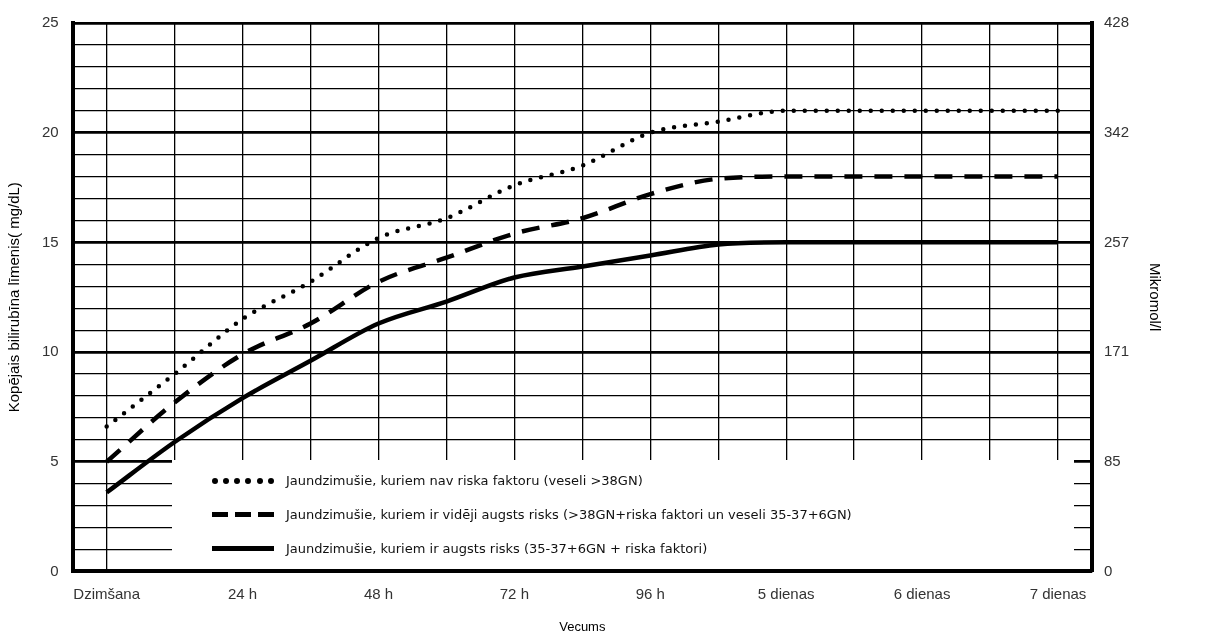  Describe the element at coordinates (1112, 460) in the screenshot. I see `y2-tick-label: 85` at that location.